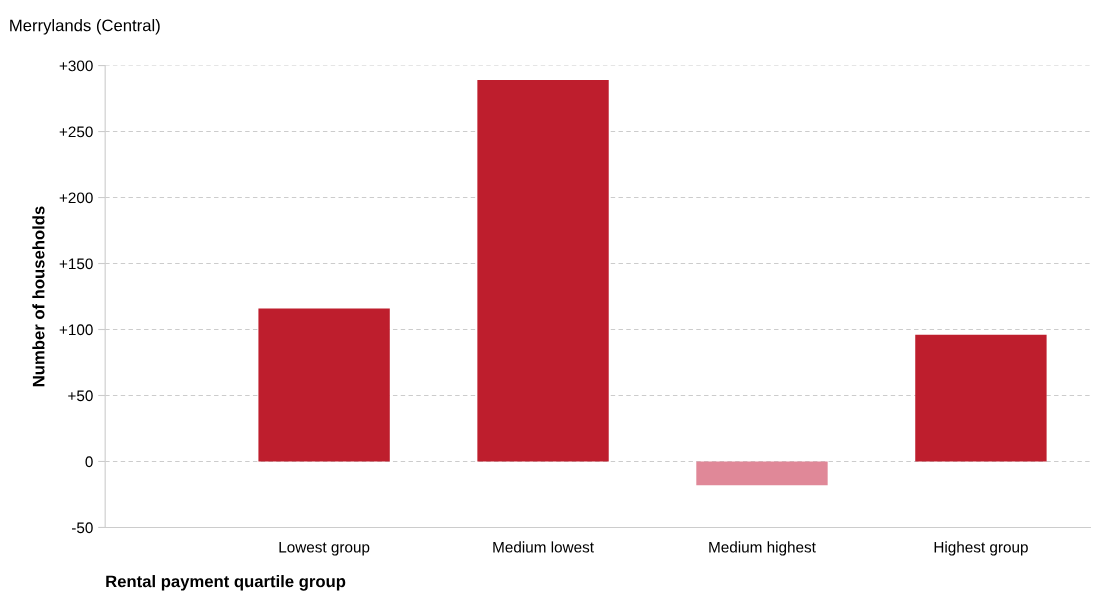  What do you see at coordinates (324, 548) in the screenshot?
I see `x-tick-label: Lowest group` at bounding box center [324, 548].